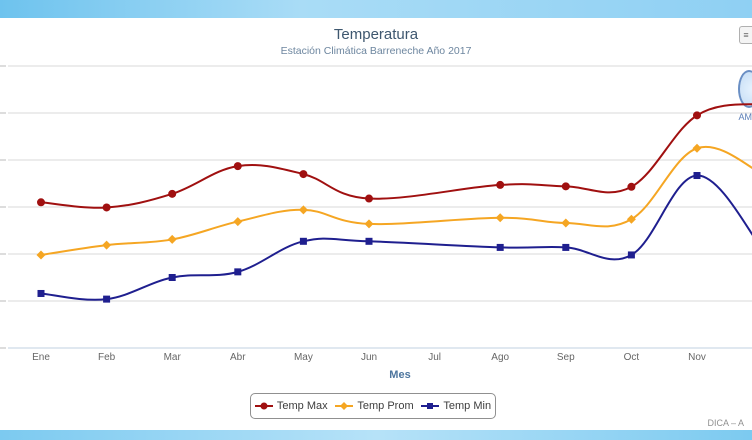 The width and height of the screenshot is (752, 440). Describe the element at coordinates (376, 9) in the screenshot. I see `top-band` at that location.